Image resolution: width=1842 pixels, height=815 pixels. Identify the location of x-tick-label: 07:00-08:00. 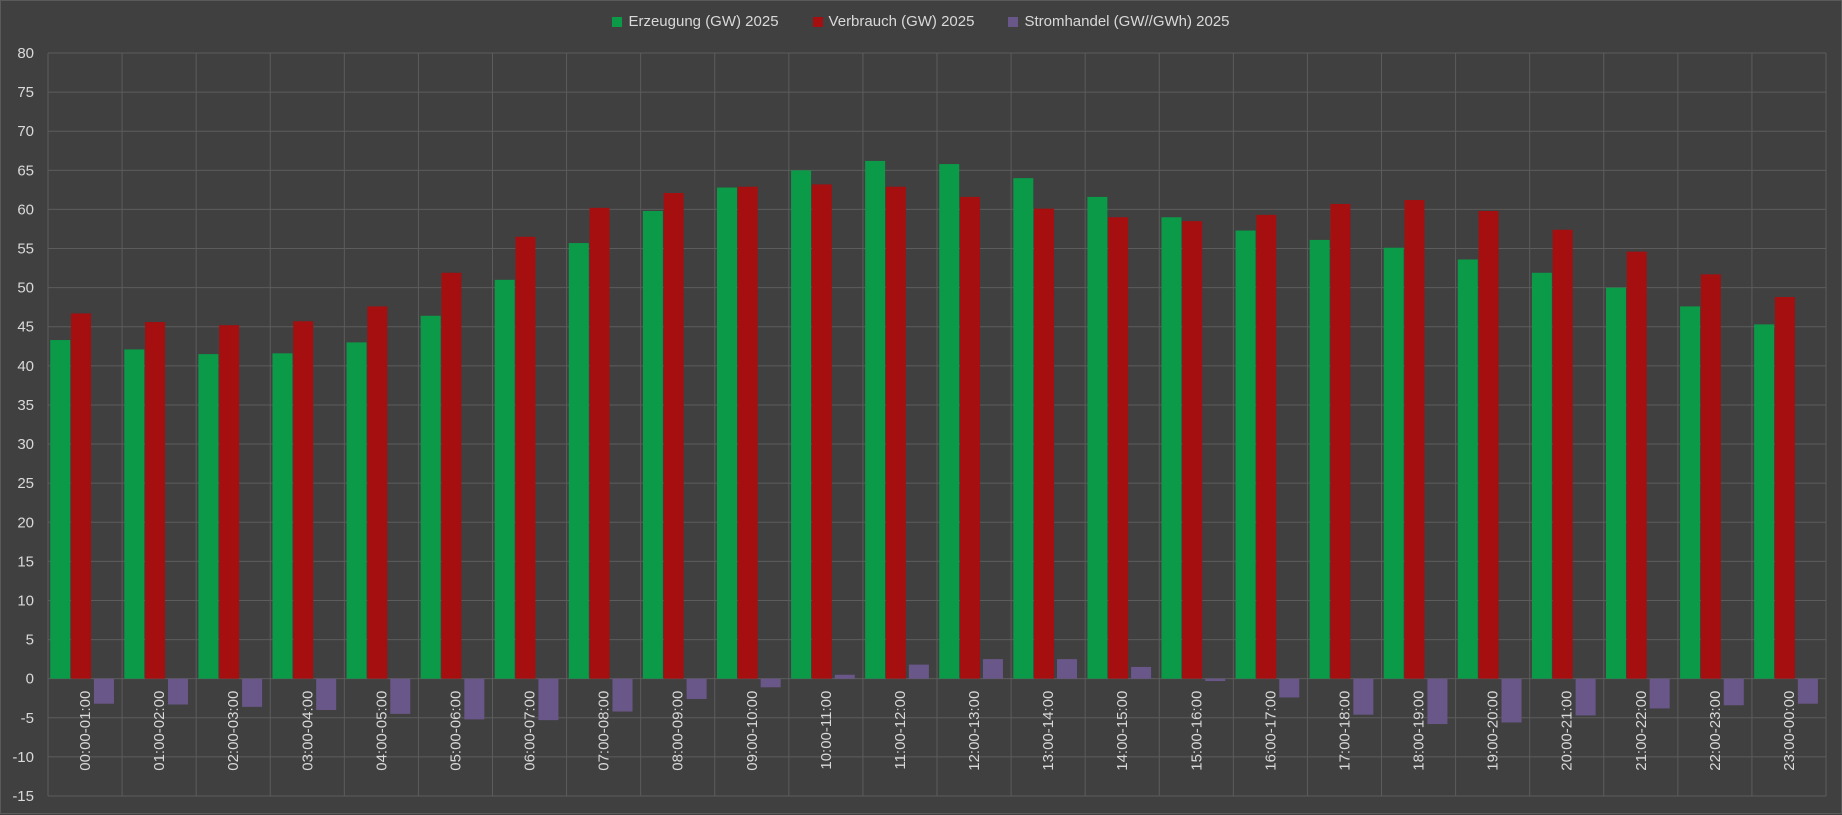
(604, 731).